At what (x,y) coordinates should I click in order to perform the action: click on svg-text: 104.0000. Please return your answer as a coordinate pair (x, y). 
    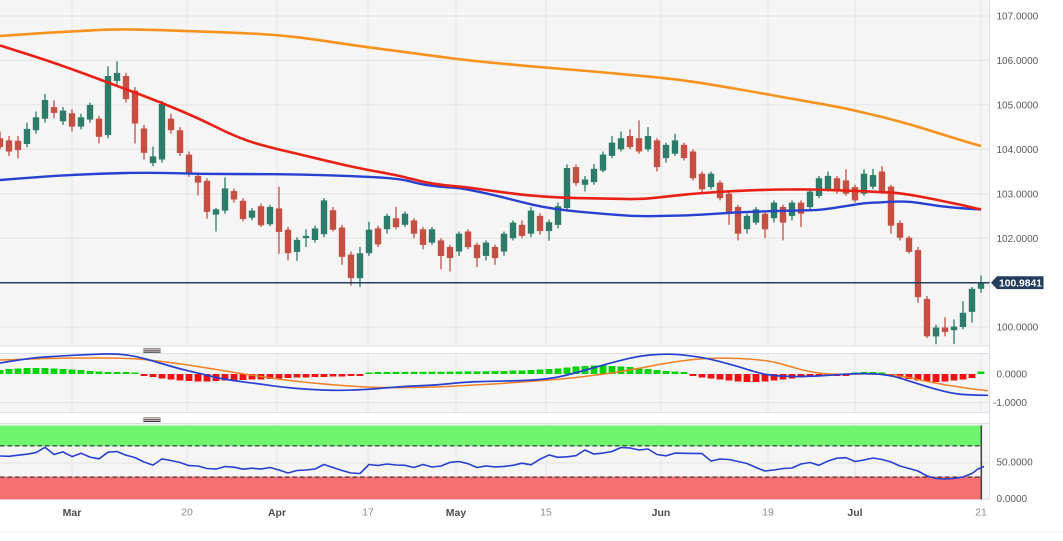
    Looking at the image, I should click on (1018, 150).